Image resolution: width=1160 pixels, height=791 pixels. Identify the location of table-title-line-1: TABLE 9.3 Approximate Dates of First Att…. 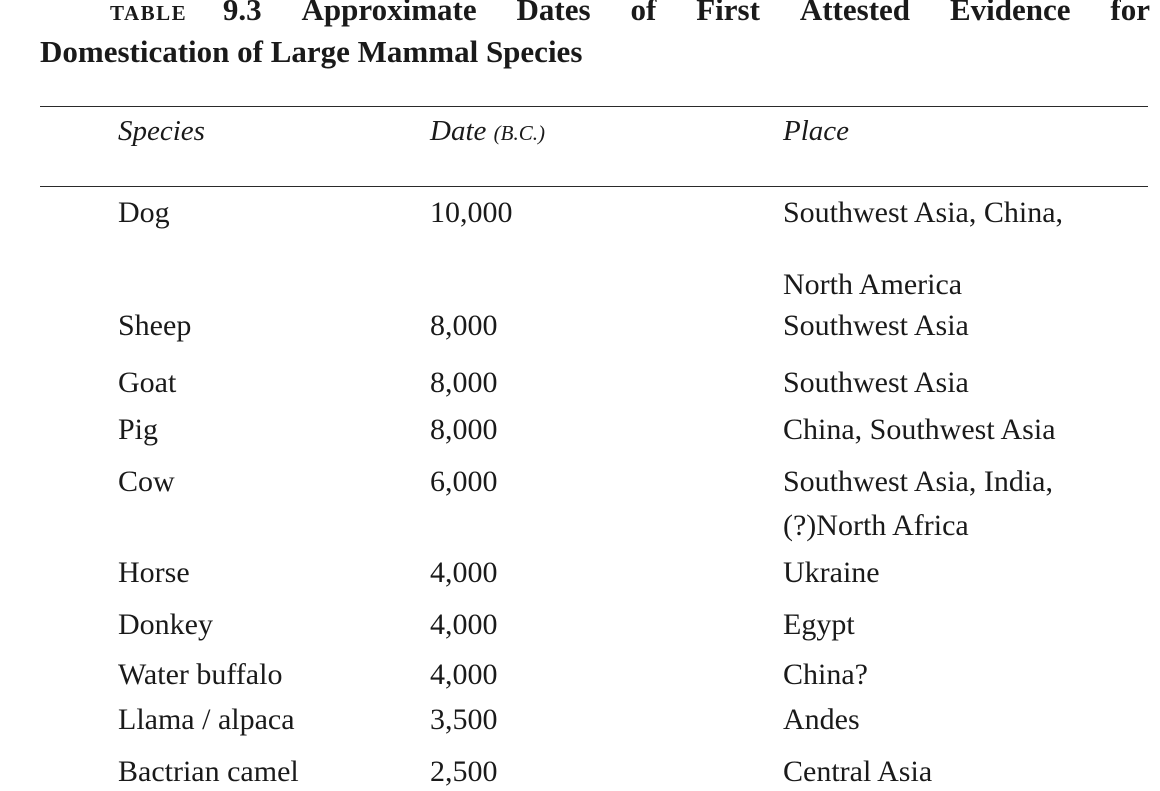
(630, 15).